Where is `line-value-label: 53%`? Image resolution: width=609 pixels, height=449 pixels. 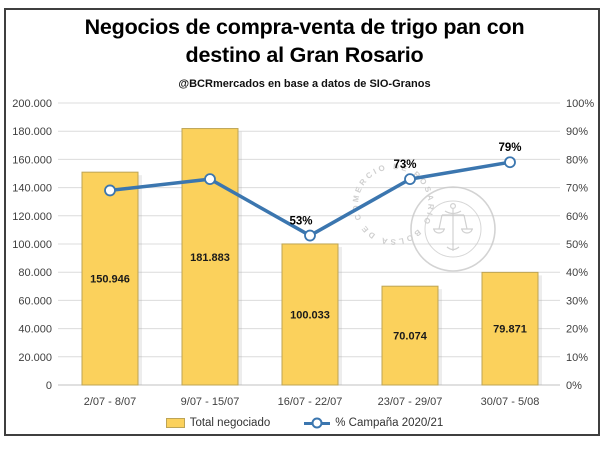
line-value-label: 53% is located at coordinates (300, 222).